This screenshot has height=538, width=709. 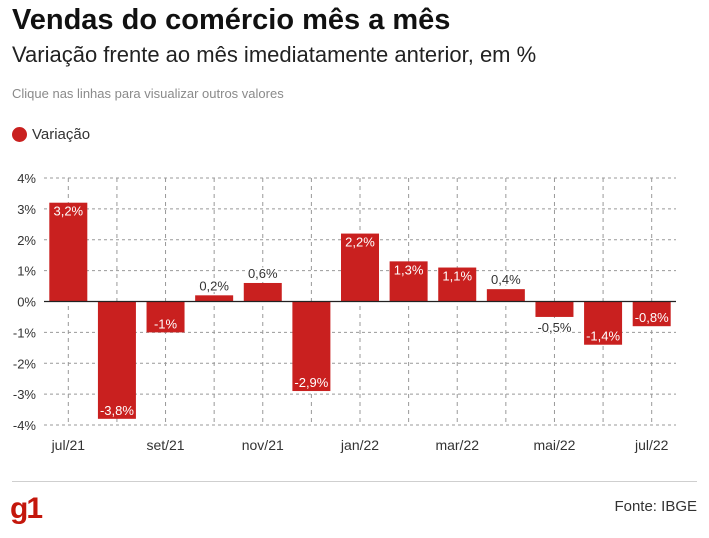 I want to click on data-label: 2,2%, so click(x=360, y=242).